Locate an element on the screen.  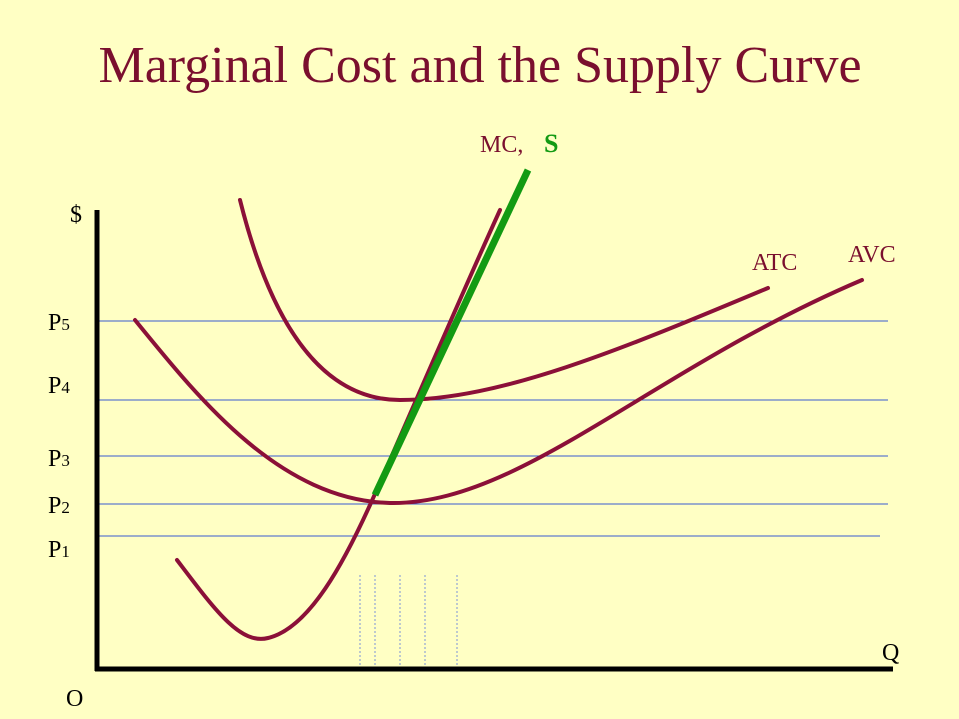
origin-label: O is located at coordinates (74, 699).